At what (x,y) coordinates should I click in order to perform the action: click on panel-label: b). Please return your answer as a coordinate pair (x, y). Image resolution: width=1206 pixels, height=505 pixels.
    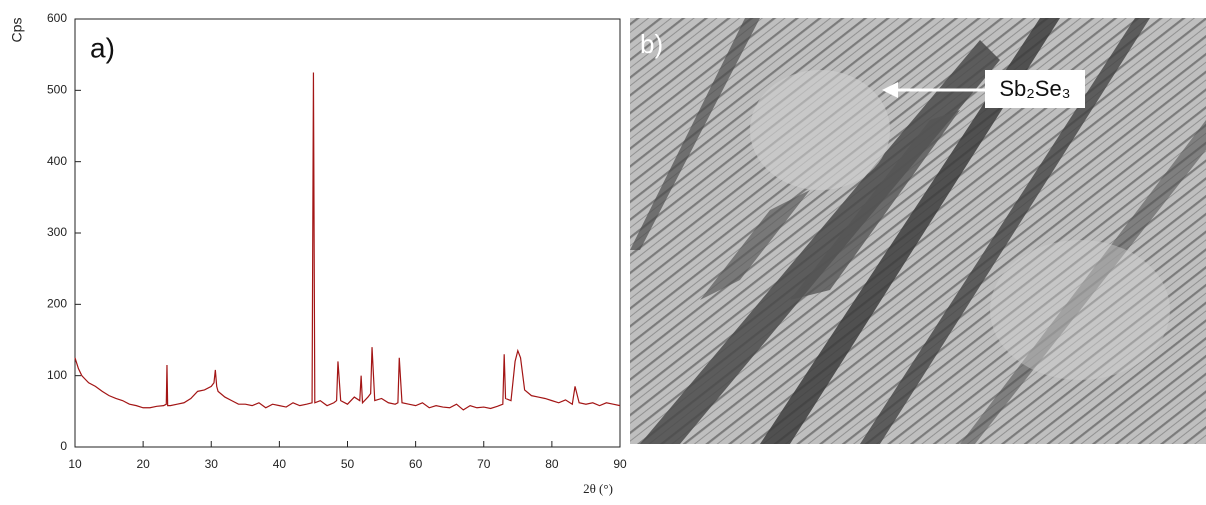
    Looking at the image, I should click on (651, 44).